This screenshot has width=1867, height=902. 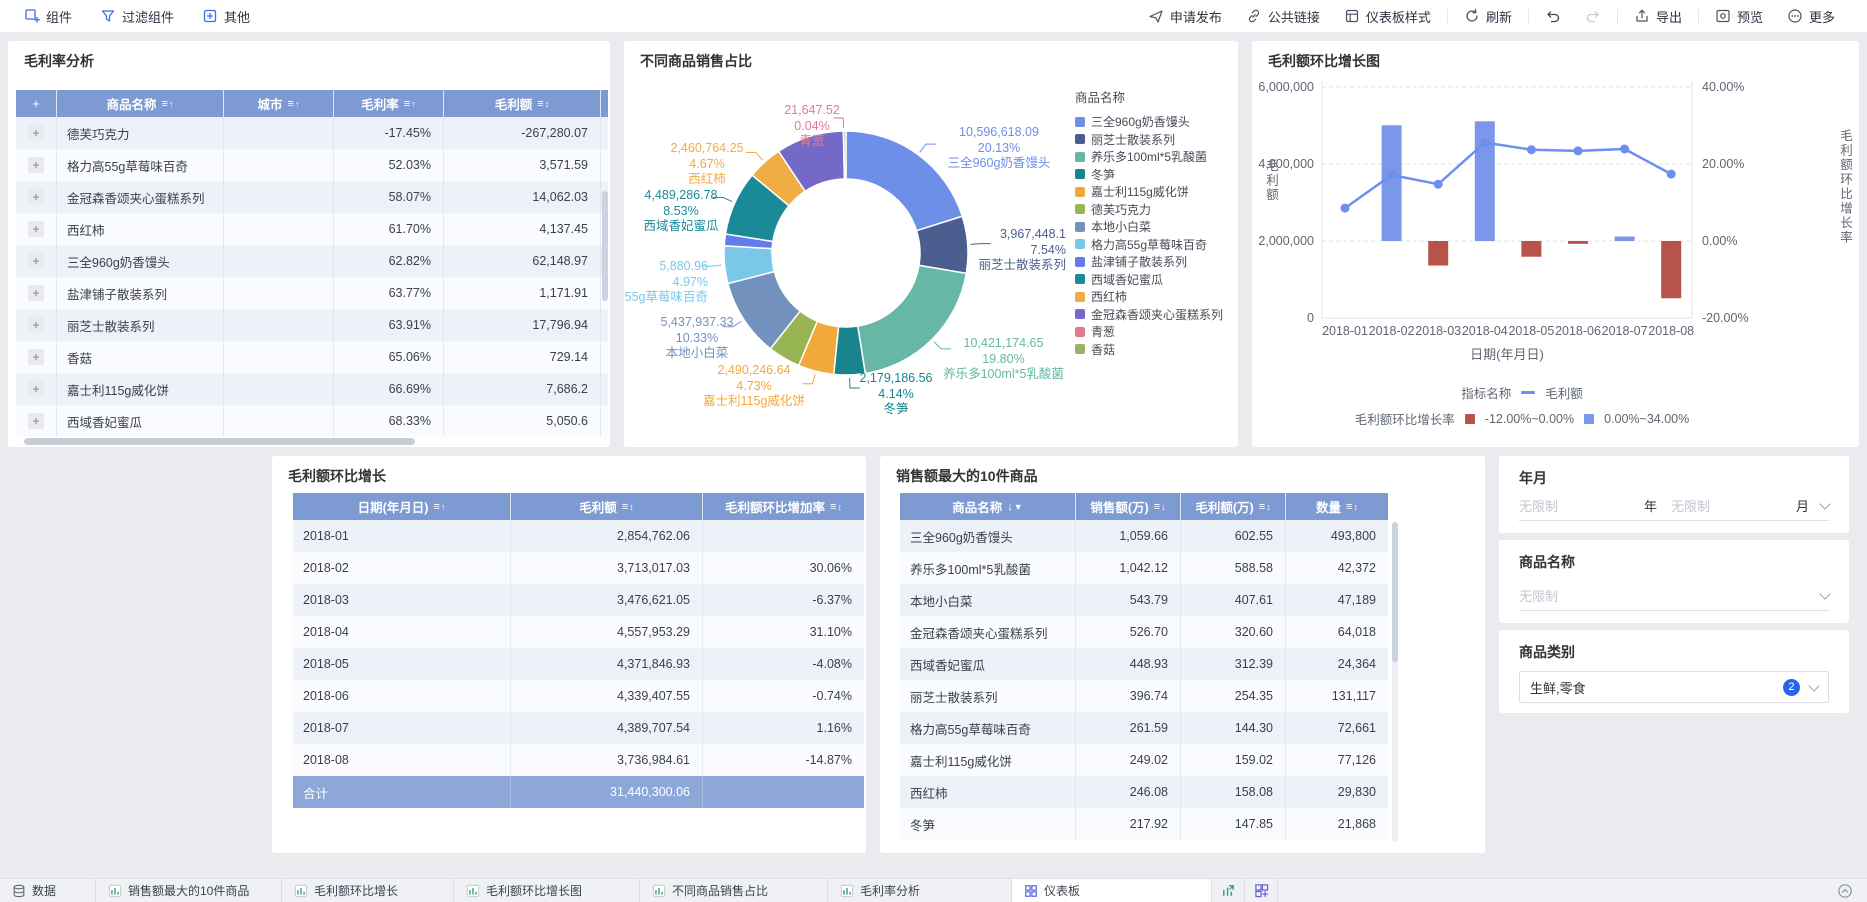 I want to click on tab-不同商品销售占比: 不同商品销售占比, so click(x=734, y=890).